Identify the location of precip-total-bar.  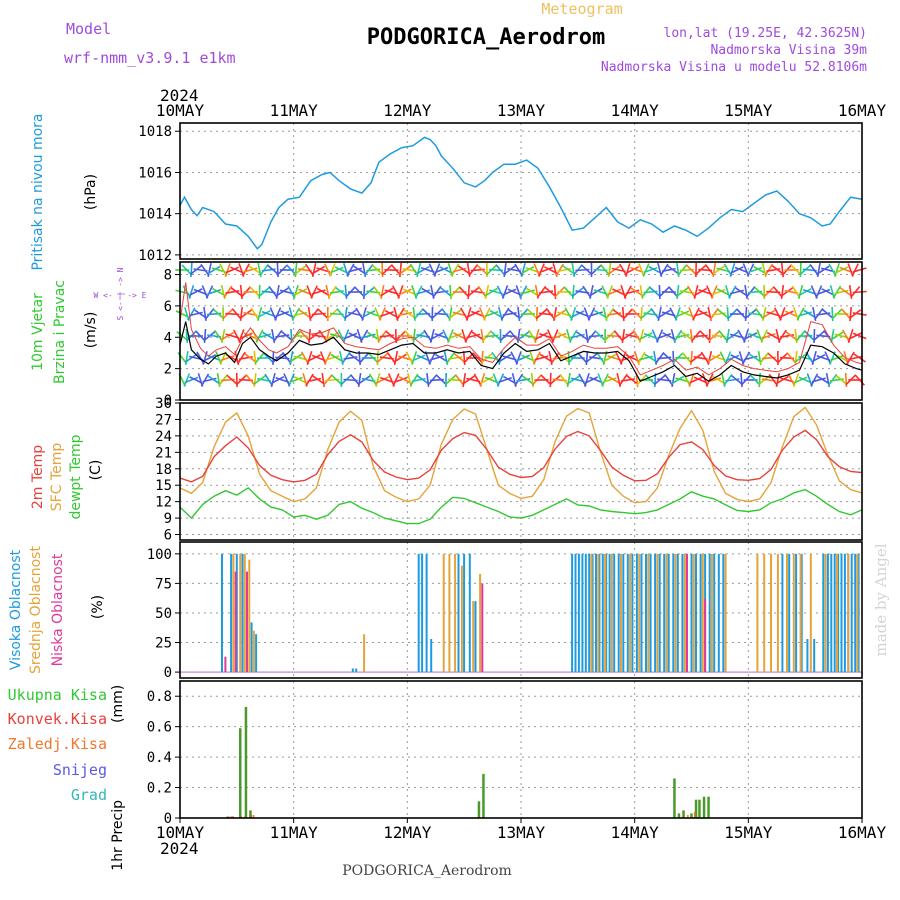
(250, 814).